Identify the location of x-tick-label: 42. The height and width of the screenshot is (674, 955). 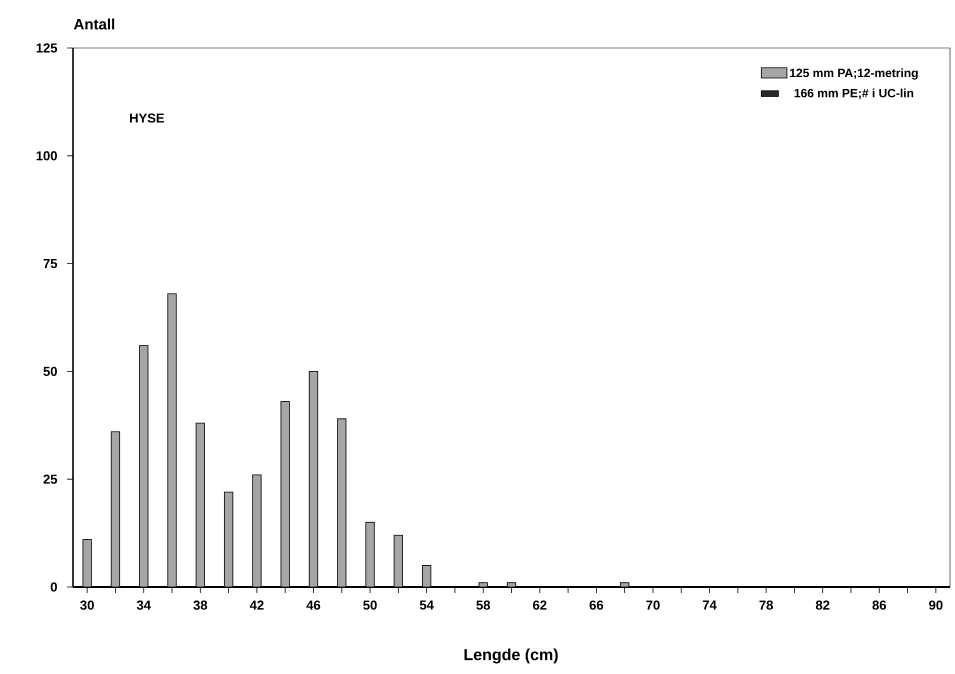
(257, 605).